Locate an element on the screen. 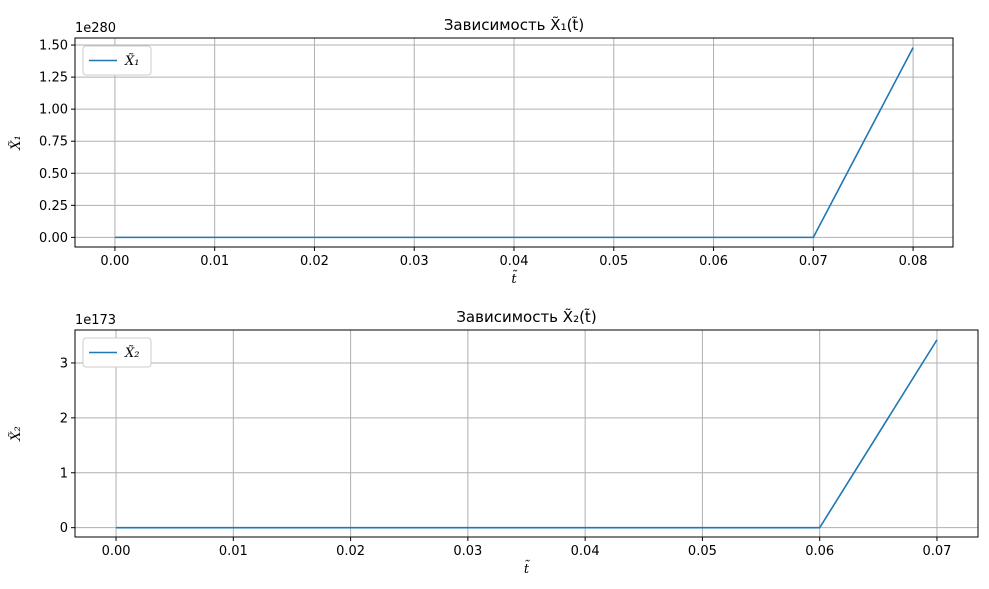 This screenshot has height=589, width=989. y-tick-label: 2 is located at coordinates (64, 418).